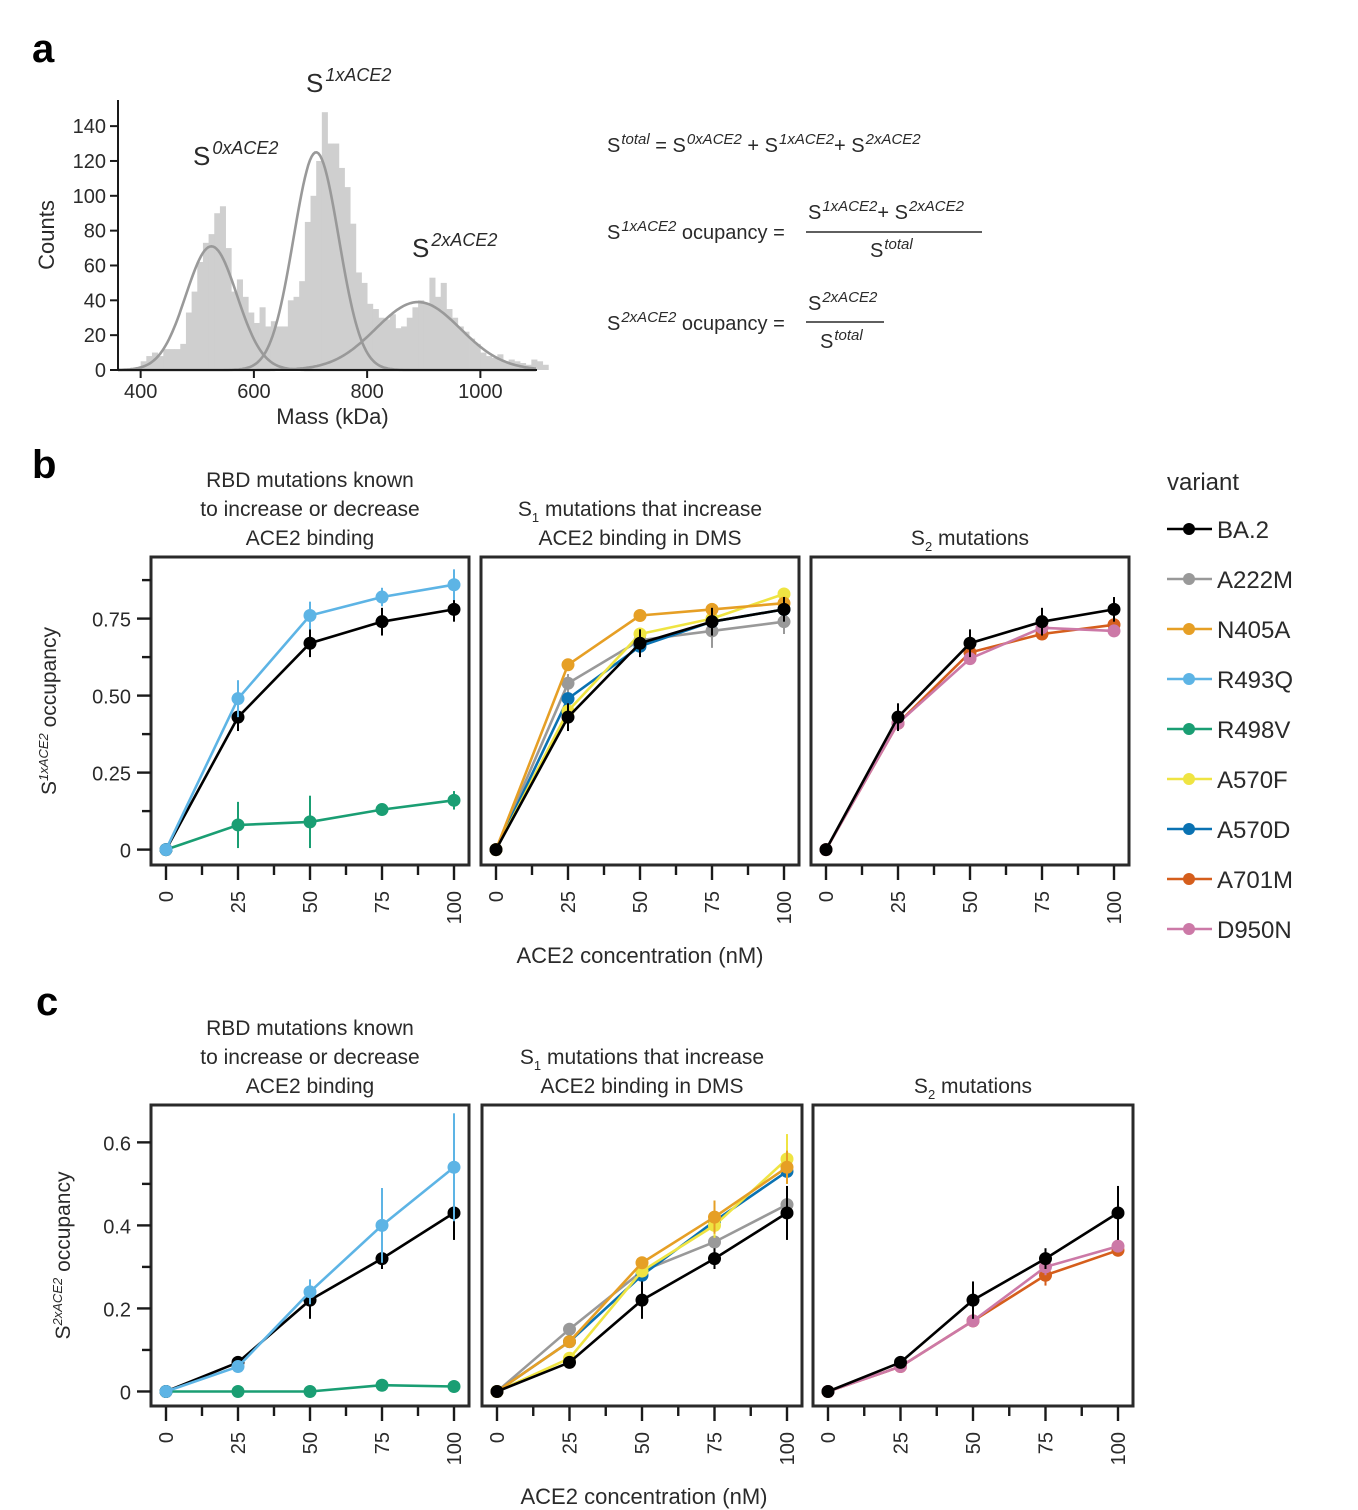  I want to click on y-tick-label: 80, so click(95, 232).